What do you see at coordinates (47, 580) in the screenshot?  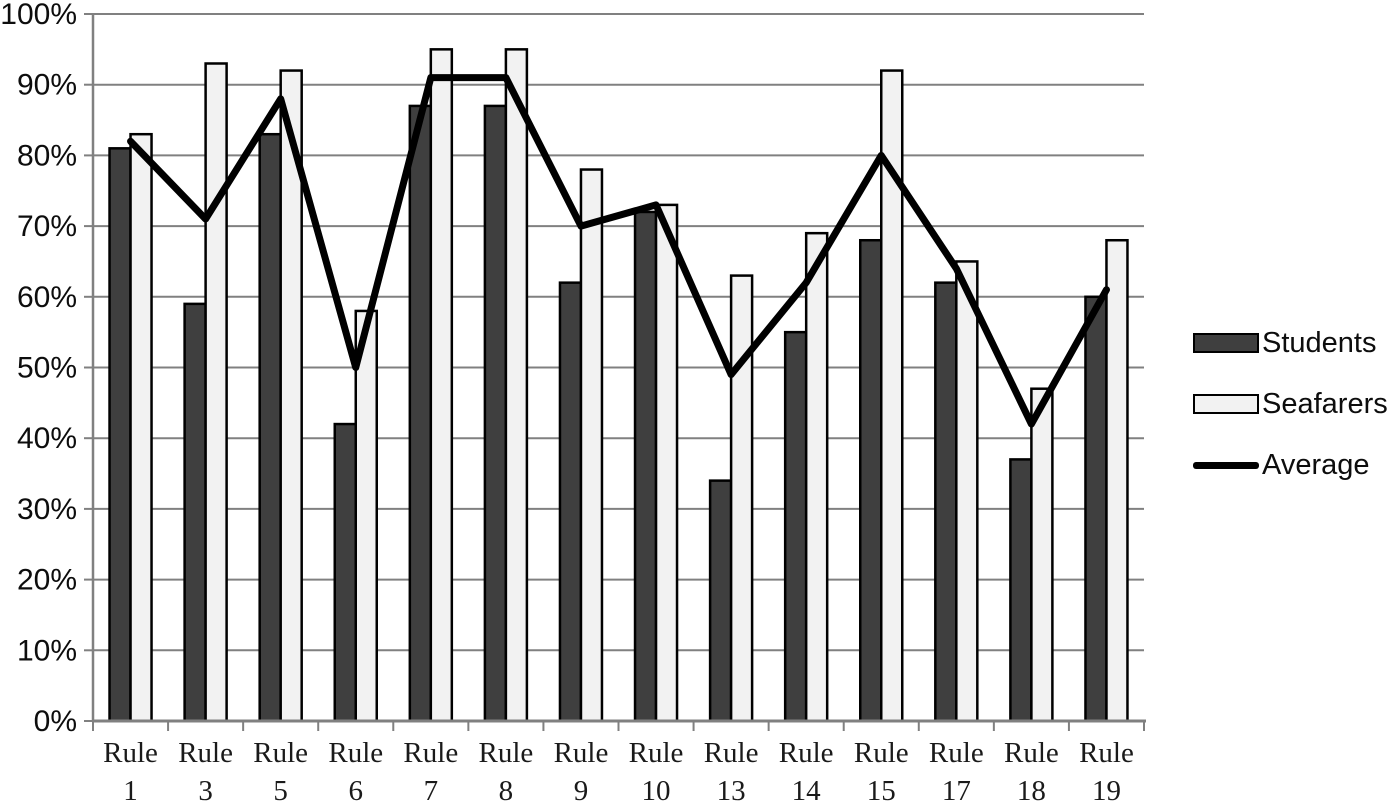 I see `y-axis-label: 20%` at bounding box center [47, 580].